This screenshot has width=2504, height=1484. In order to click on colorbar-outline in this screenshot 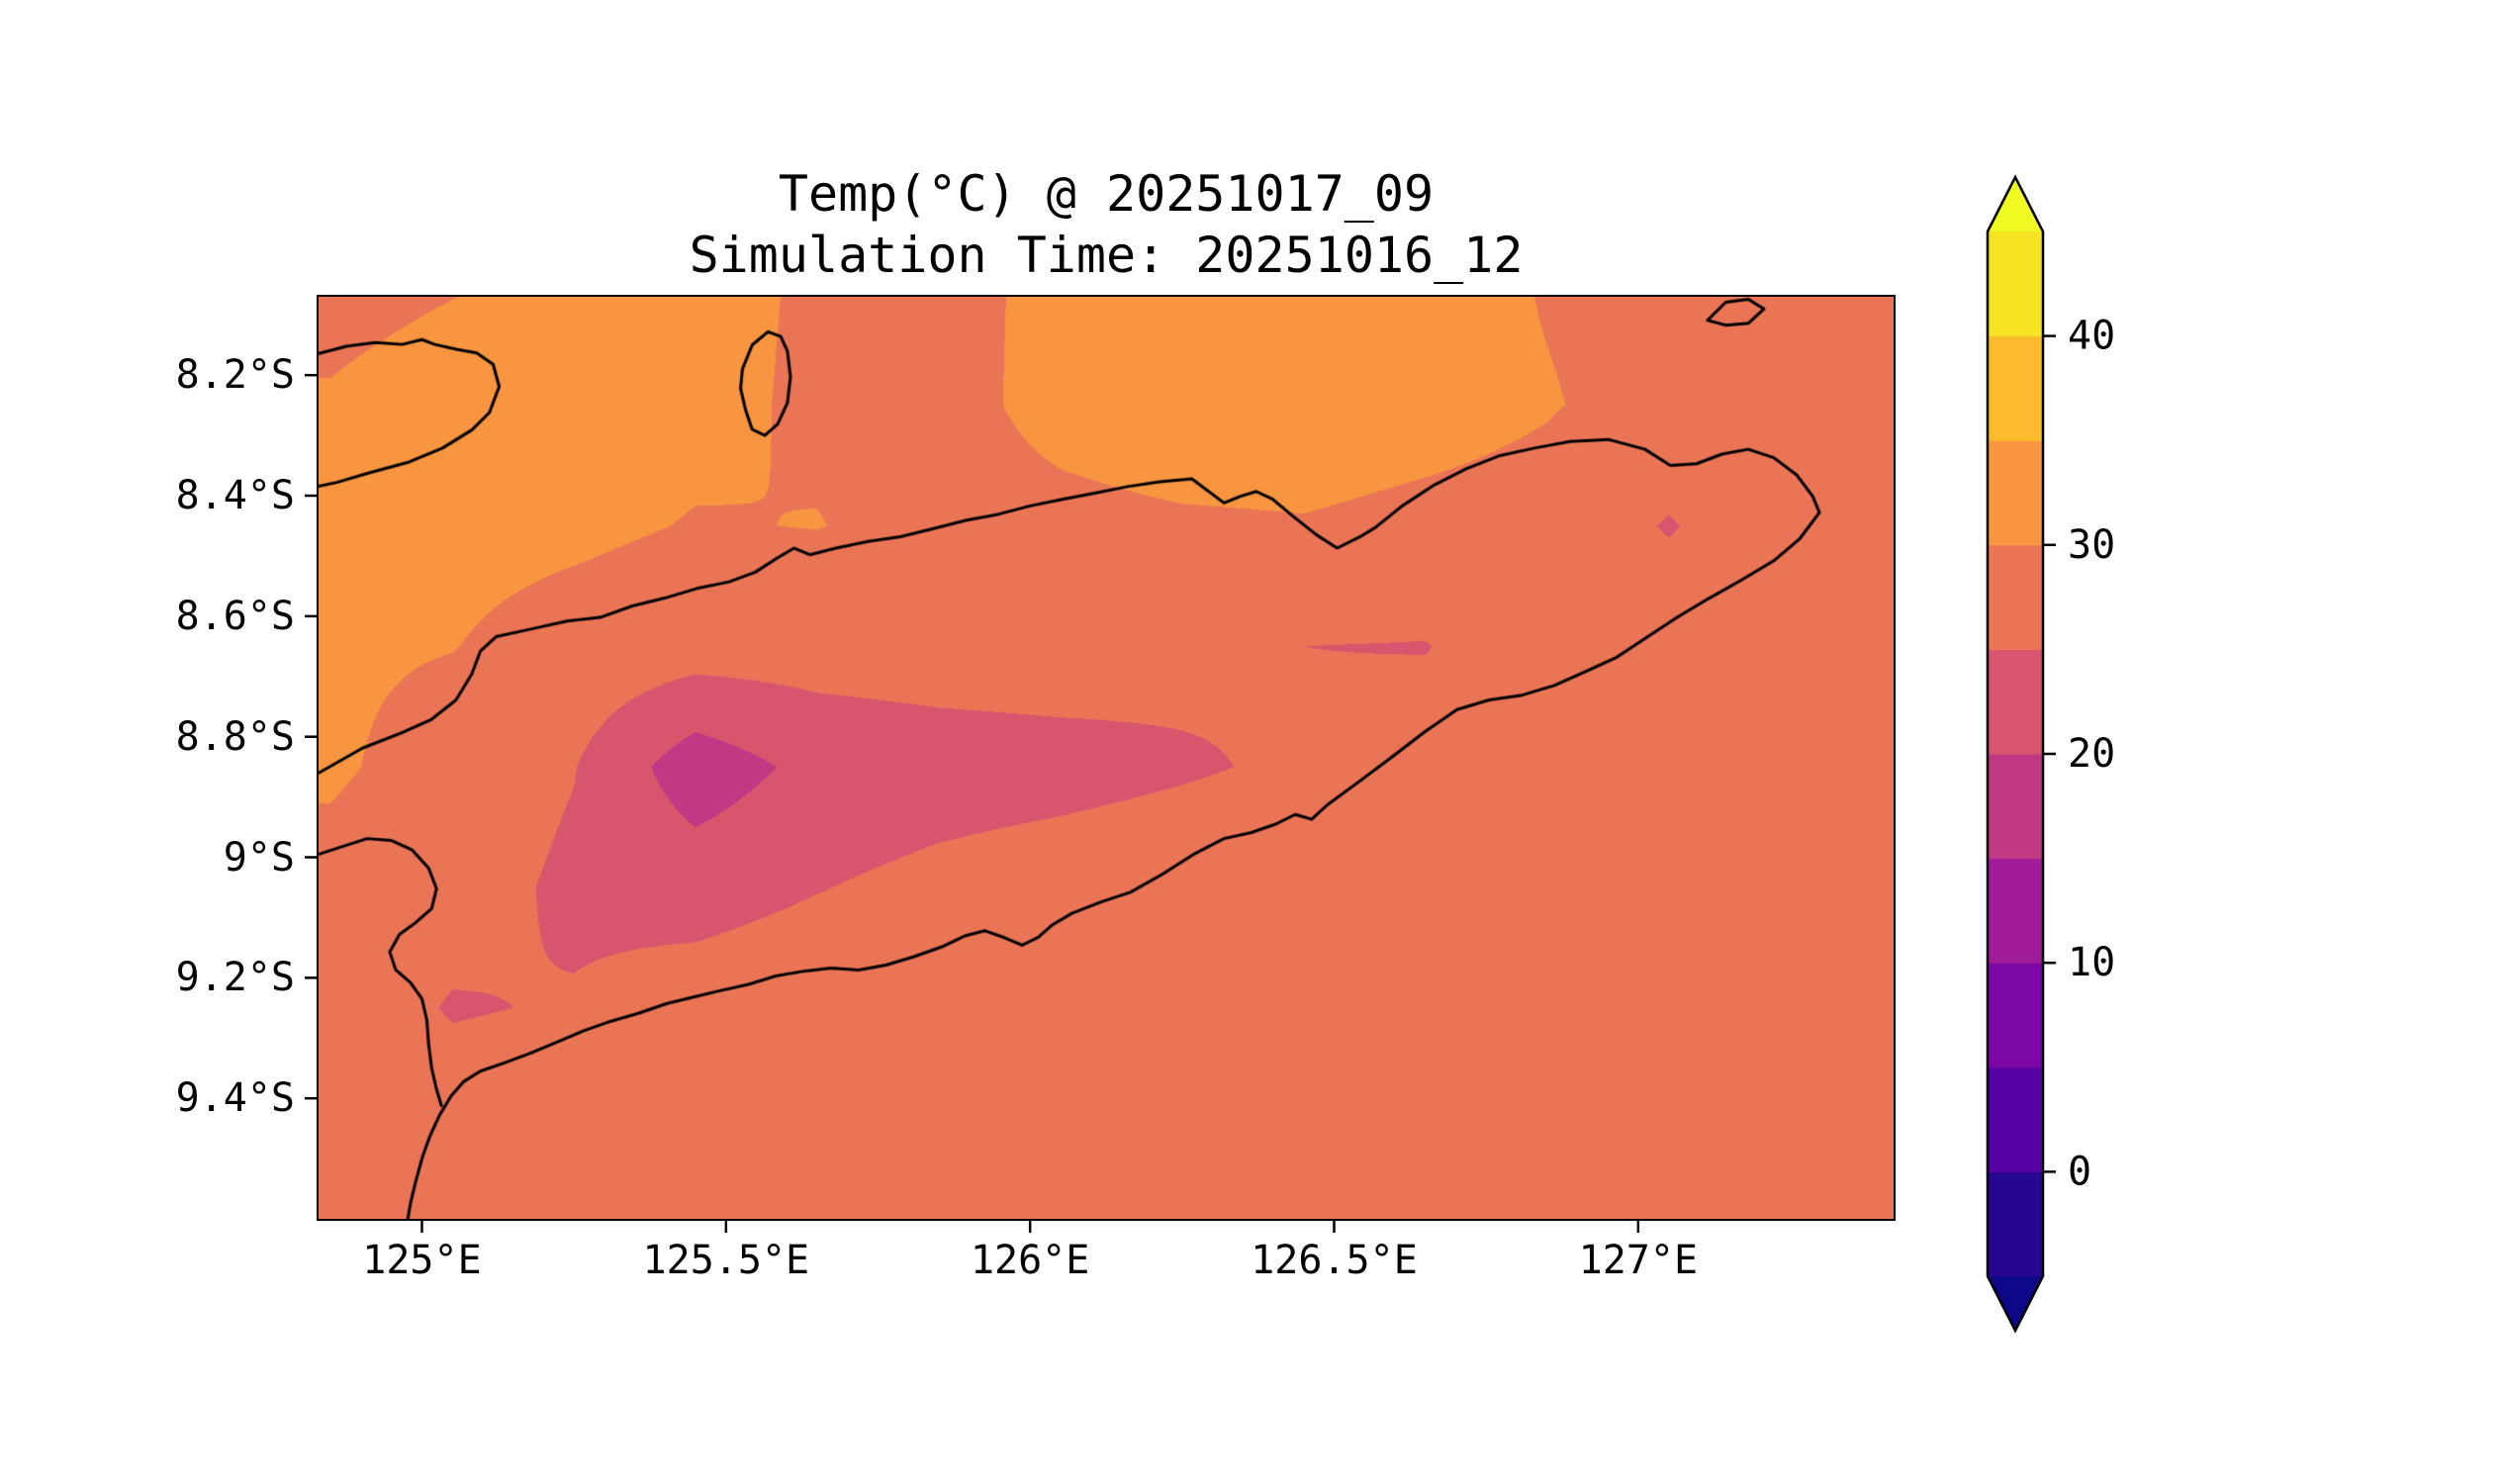, I will do `click(2015, 754)`.